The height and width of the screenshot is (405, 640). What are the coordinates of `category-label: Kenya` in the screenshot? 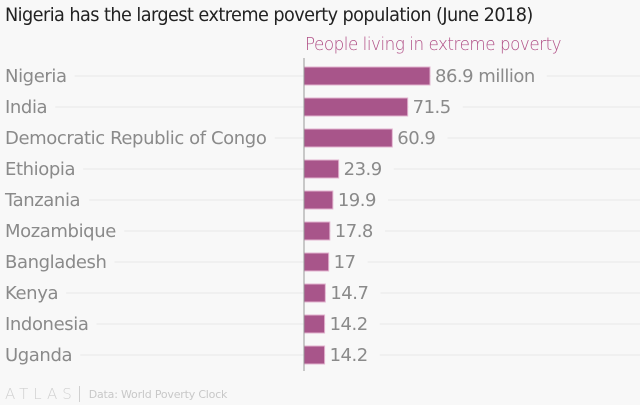 It's located at (31, 293).